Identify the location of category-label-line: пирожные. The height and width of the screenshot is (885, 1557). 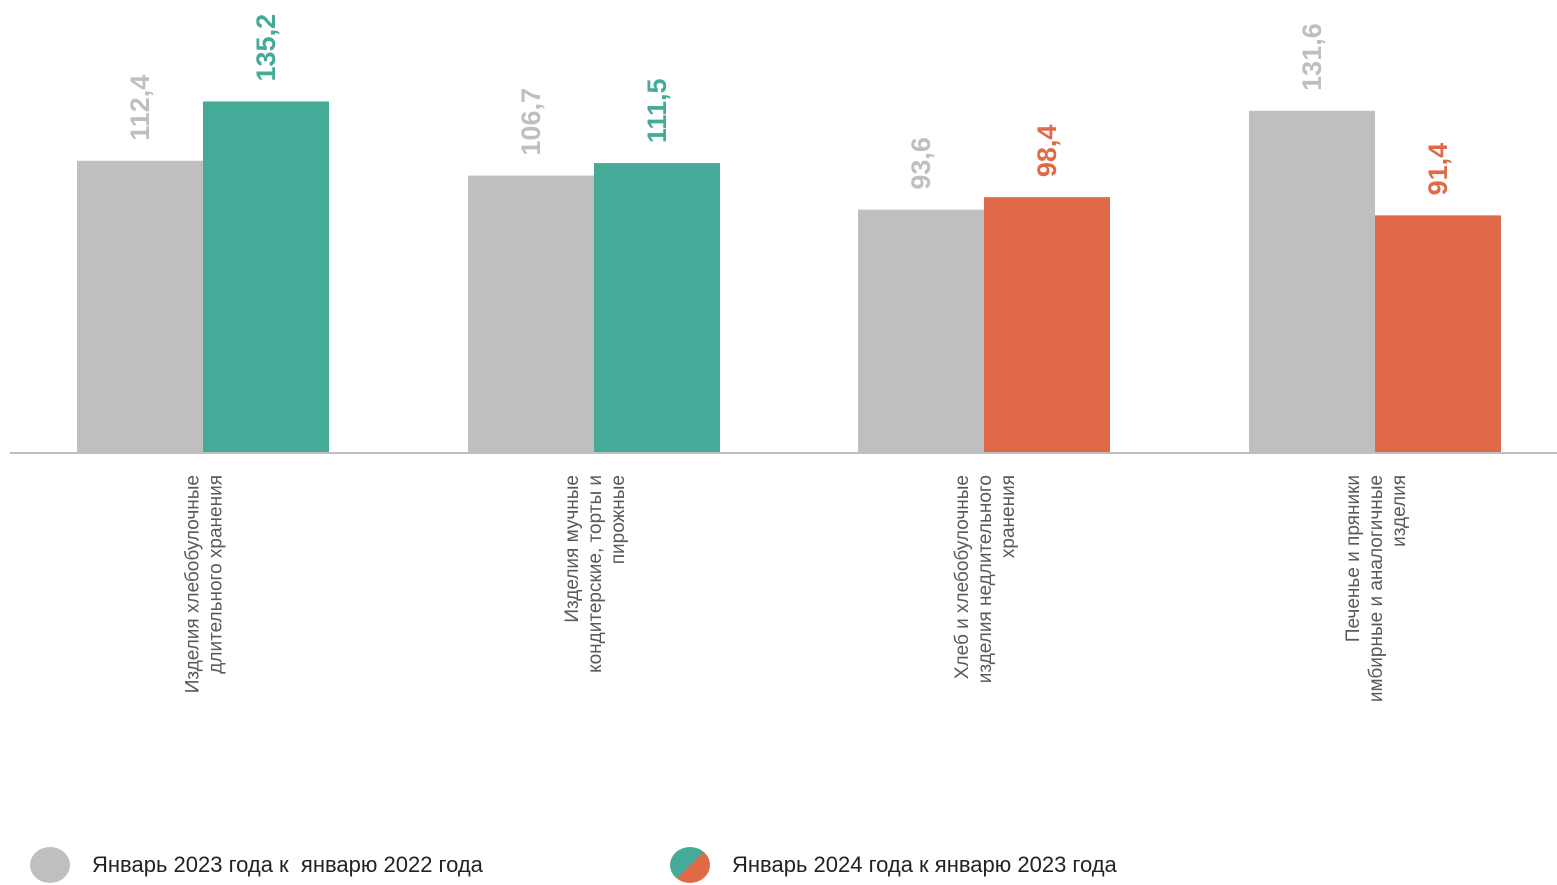
(618, 519).